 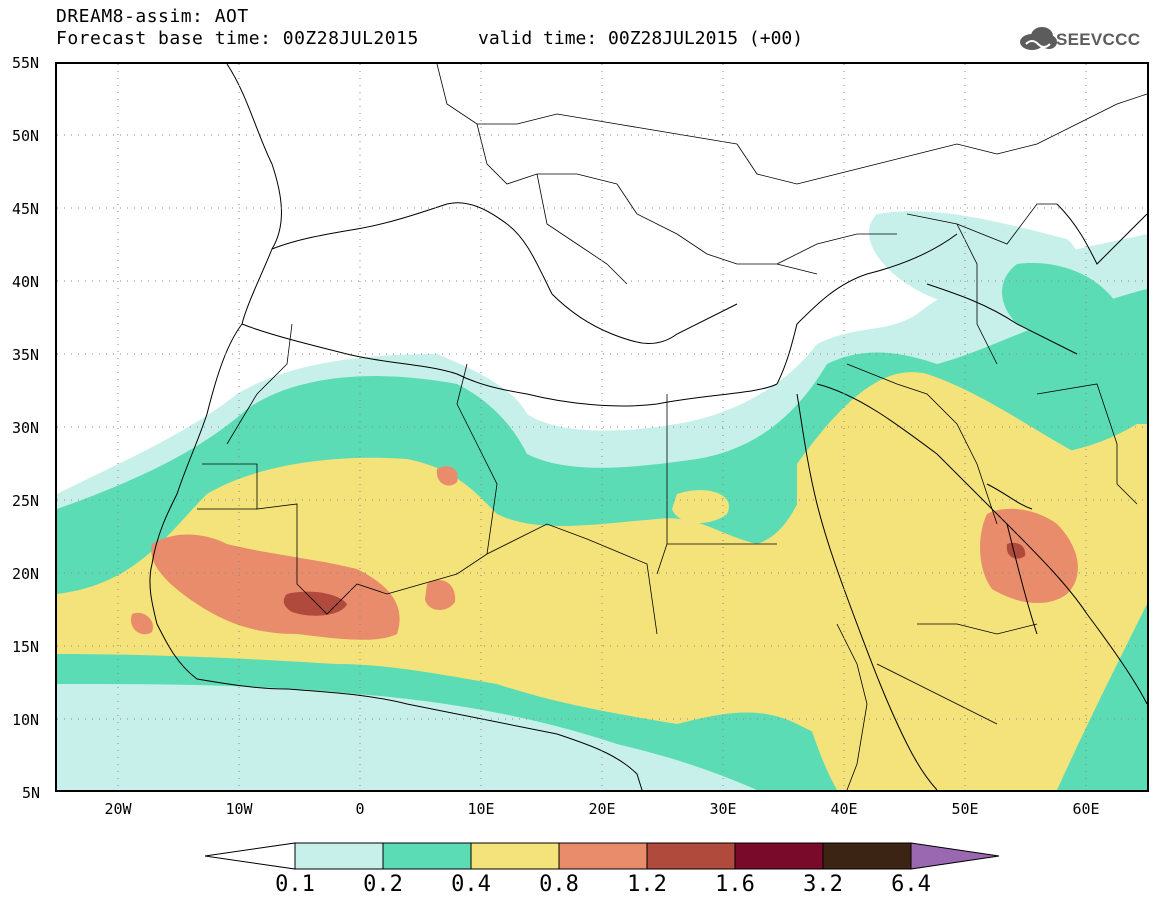 What do you see at coordinates (26, 501) in the screenshot?
I see `lat-label: 25N` at bounding box center [26, 501].